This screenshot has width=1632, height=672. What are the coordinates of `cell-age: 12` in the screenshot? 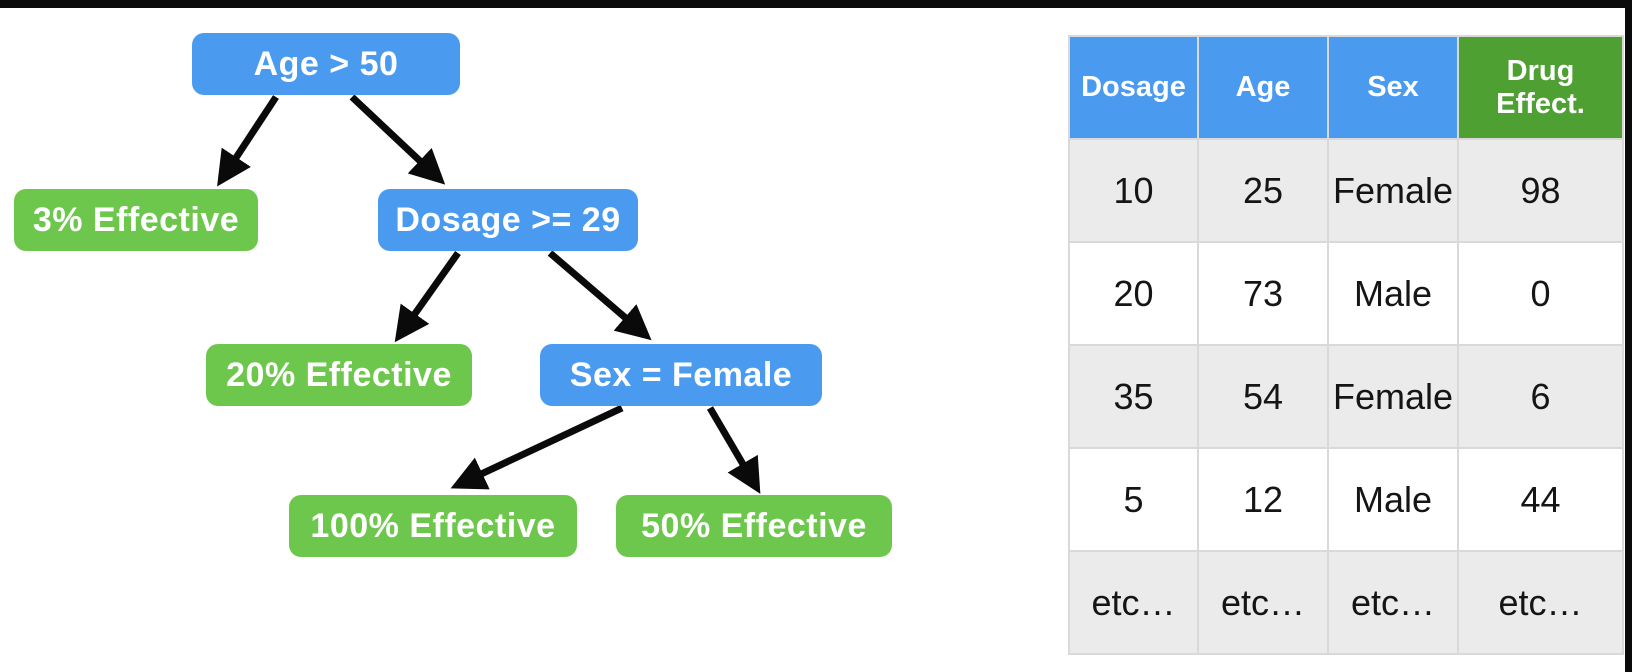 It's located at (1263, 499).